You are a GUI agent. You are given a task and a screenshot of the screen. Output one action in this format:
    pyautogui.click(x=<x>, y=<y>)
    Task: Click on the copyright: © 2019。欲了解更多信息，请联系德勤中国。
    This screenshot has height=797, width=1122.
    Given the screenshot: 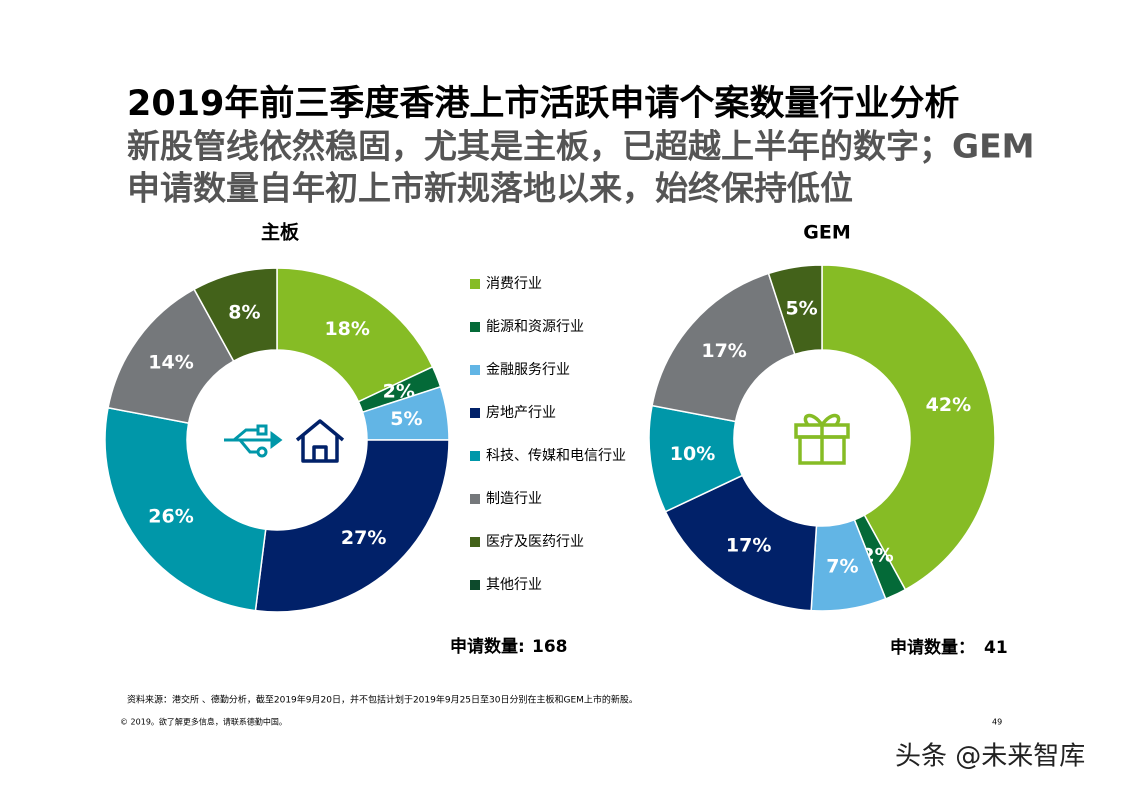 What is the action you would take?
    pyautogui.click(x=203, y=722)
    